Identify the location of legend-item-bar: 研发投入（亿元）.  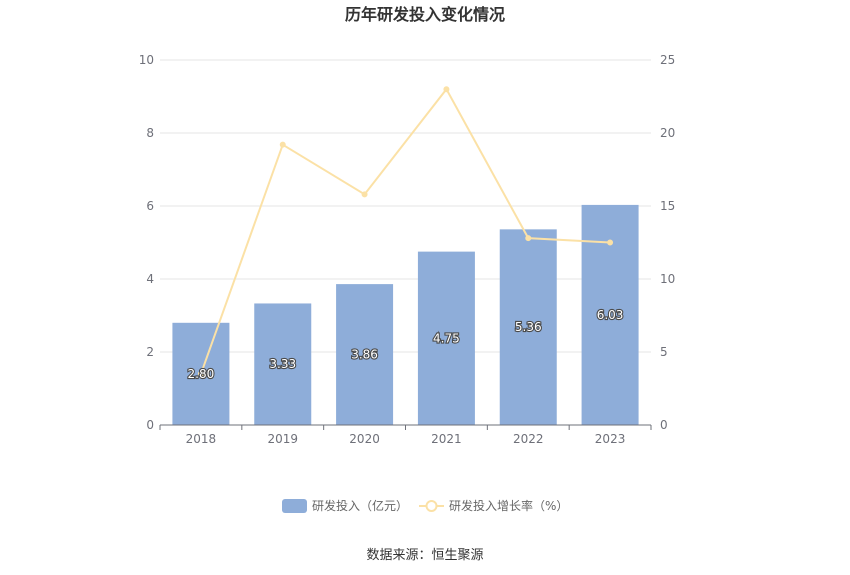
(345, 505).